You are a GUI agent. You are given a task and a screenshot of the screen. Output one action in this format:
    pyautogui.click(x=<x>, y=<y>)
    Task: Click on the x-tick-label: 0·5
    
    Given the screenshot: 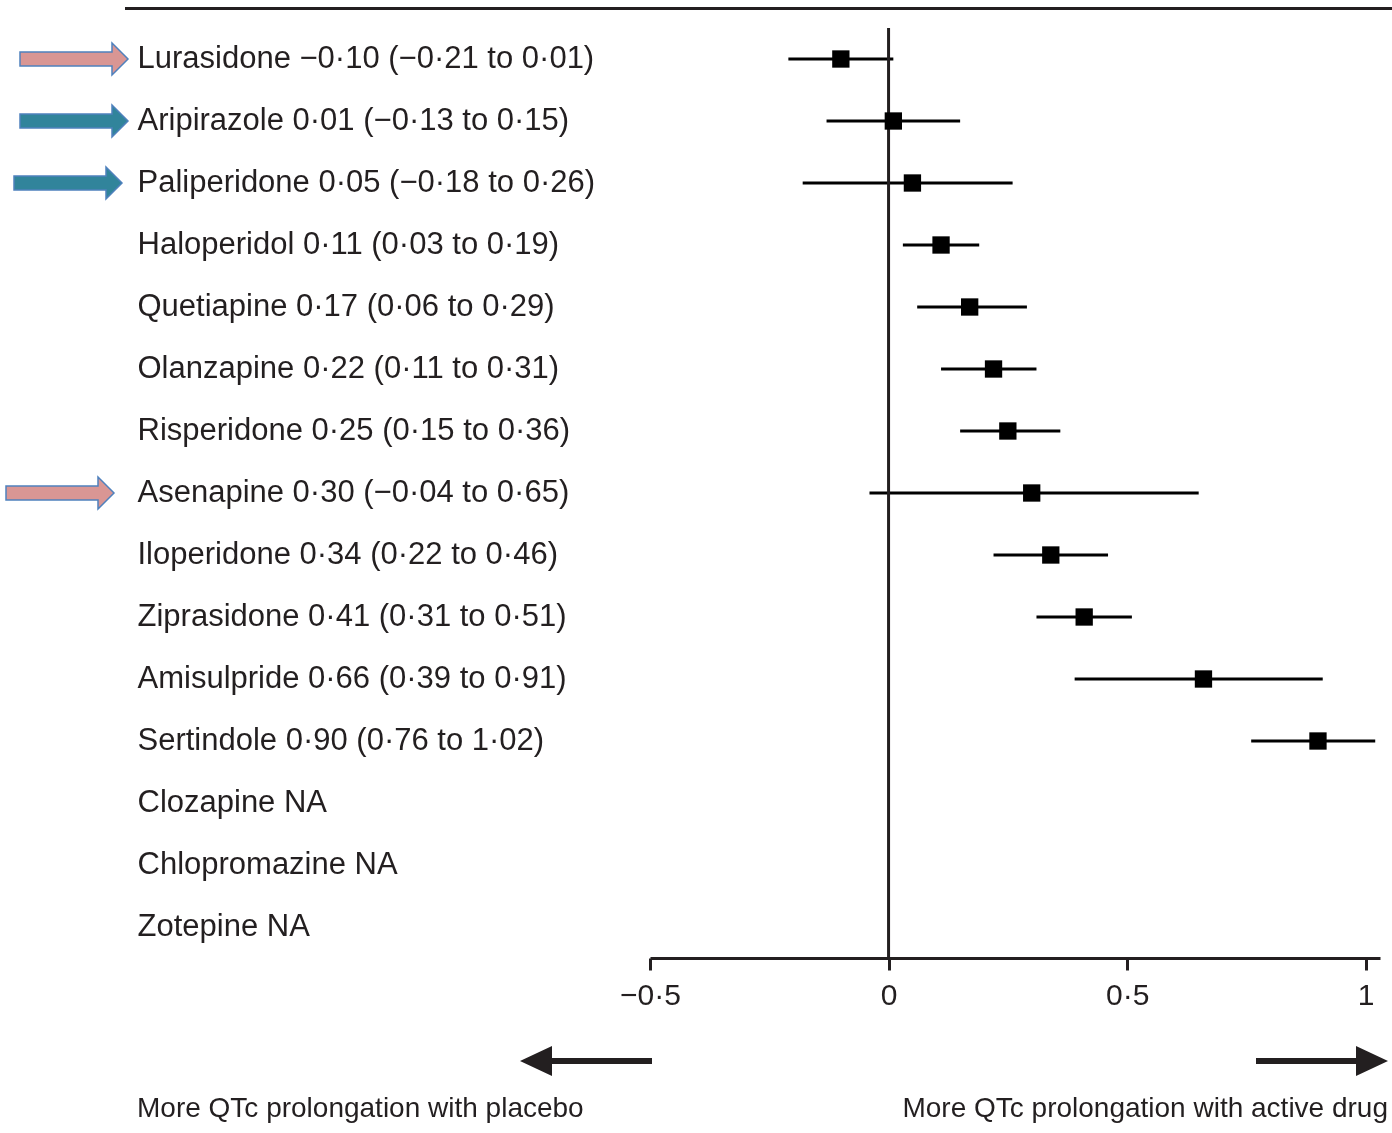 What is the action you would take?
    pyautogui.click(x=1127, y=994)
    